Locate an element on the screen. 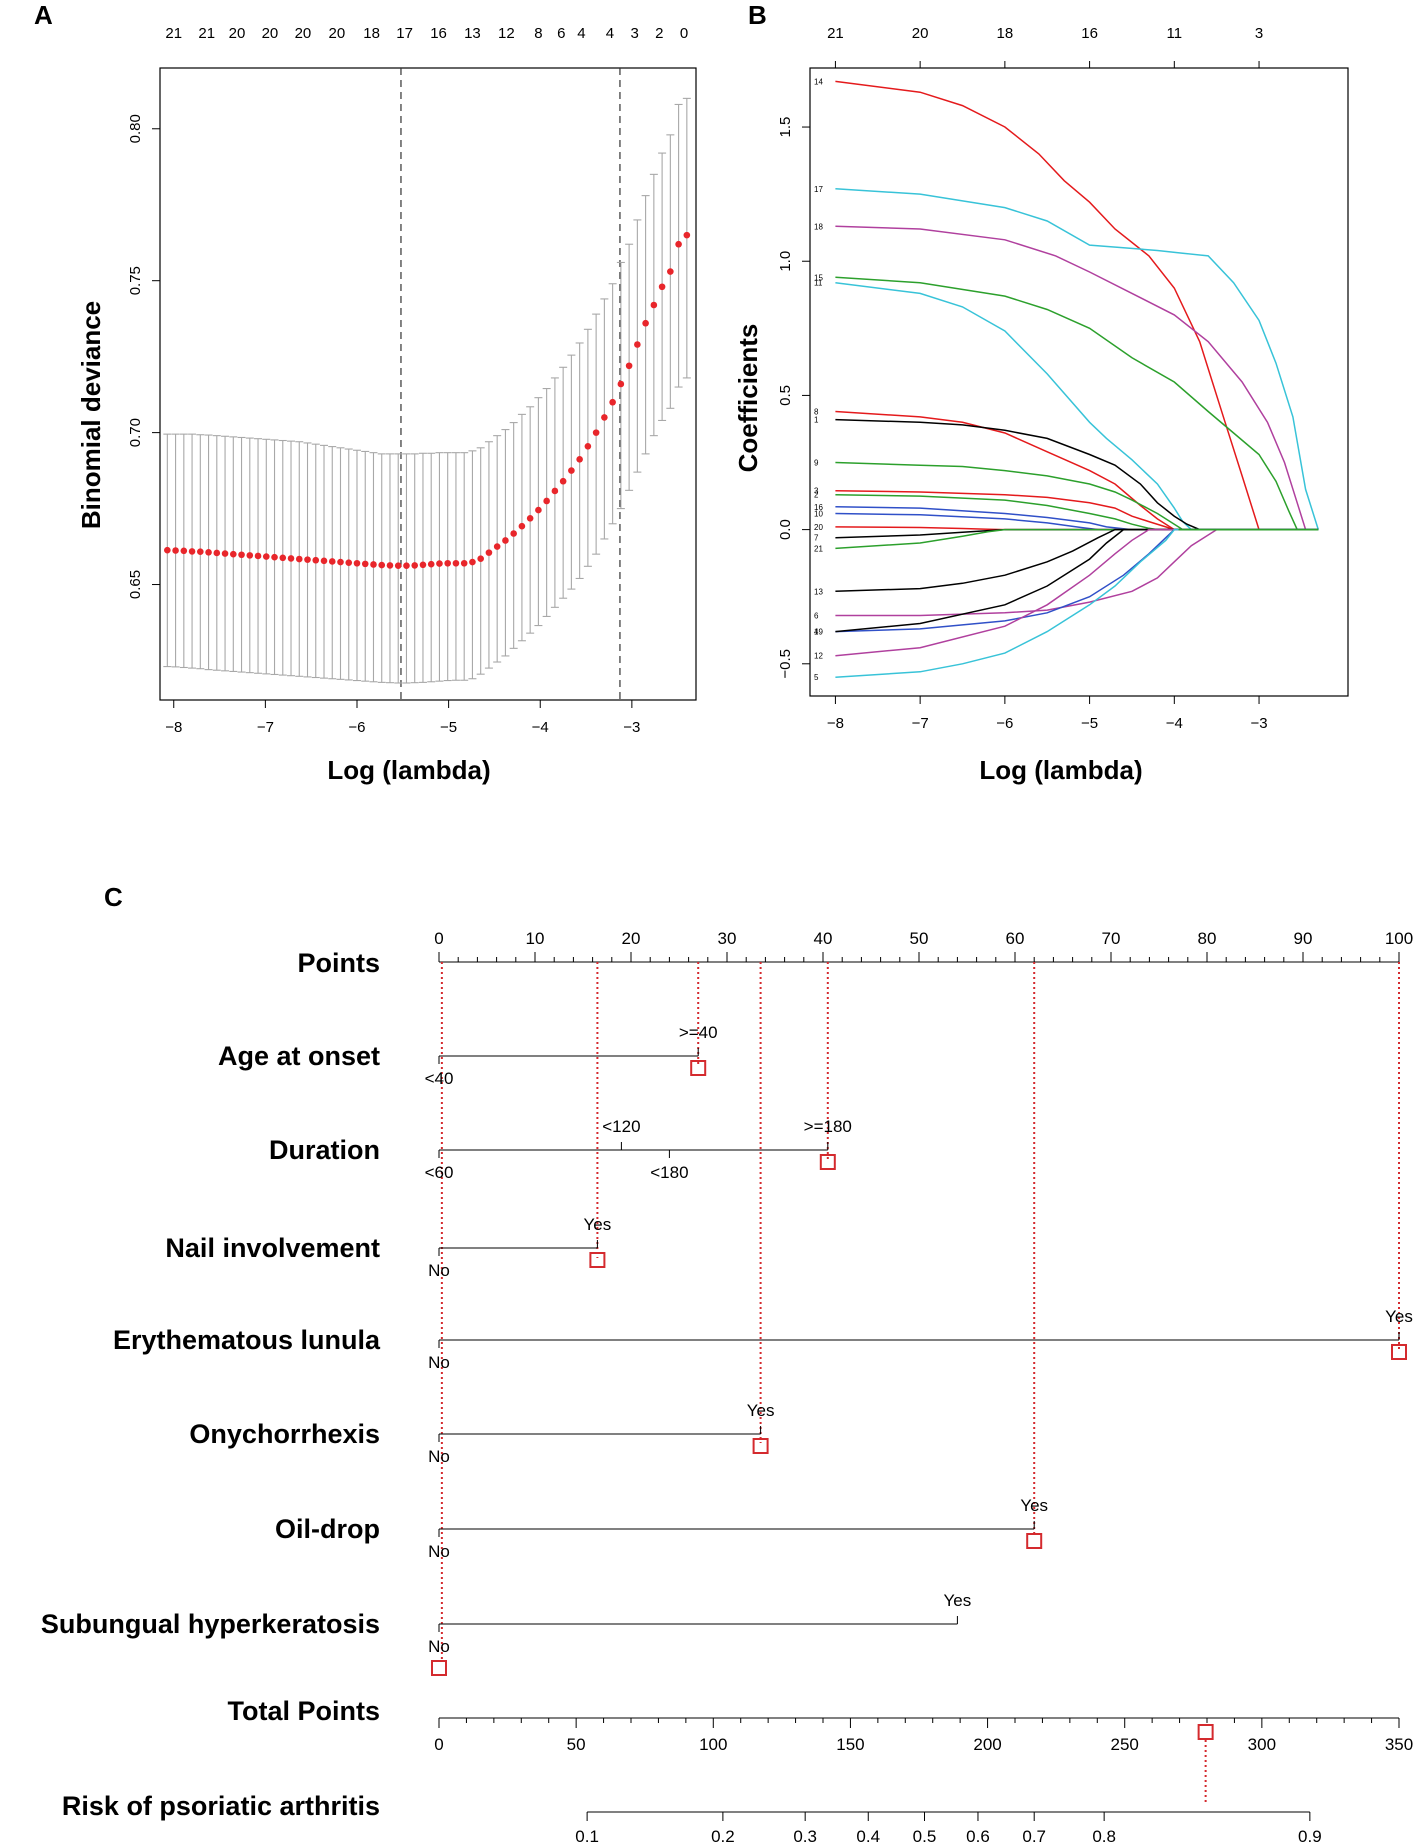 Image resolution: width=1417 pixels, height=1844 pixels. coef-line-label: 14 is located at coordinates (818, 81).